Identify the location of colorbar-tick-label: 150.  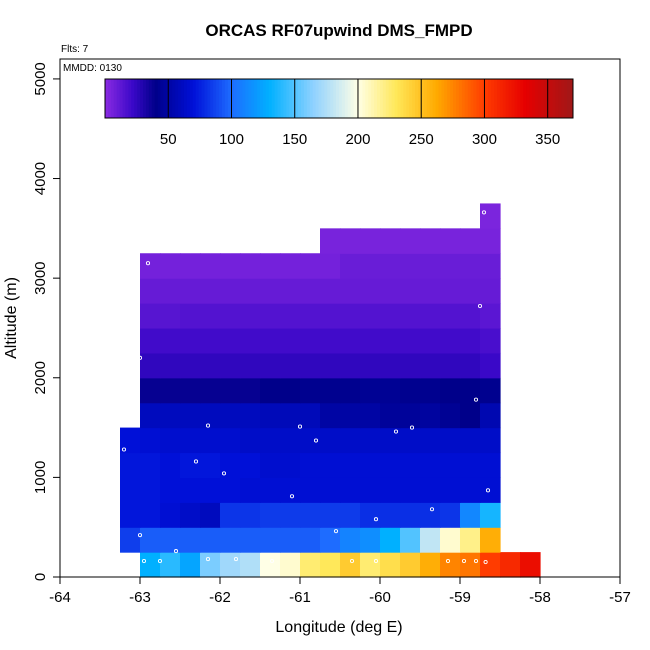
(294, 139).